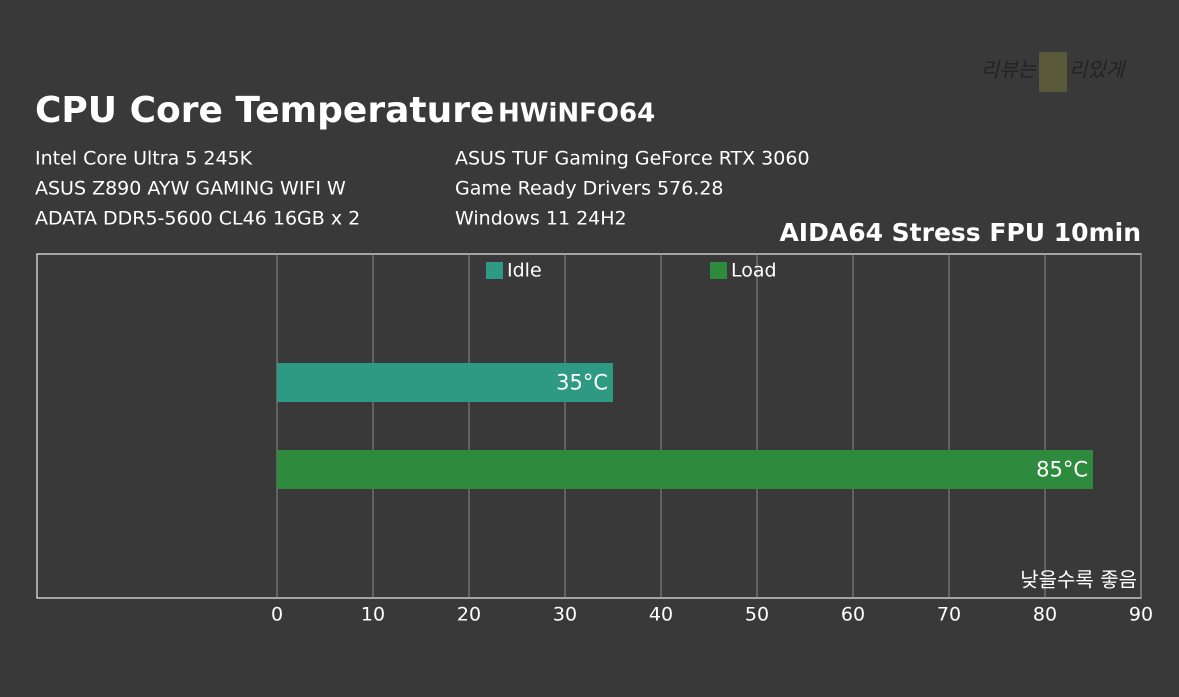 This screenshot has width=1179, height=697. Describe the element at coordinates (853, 615) in the screenshot. I see `x-tick-label: 60` at that location.